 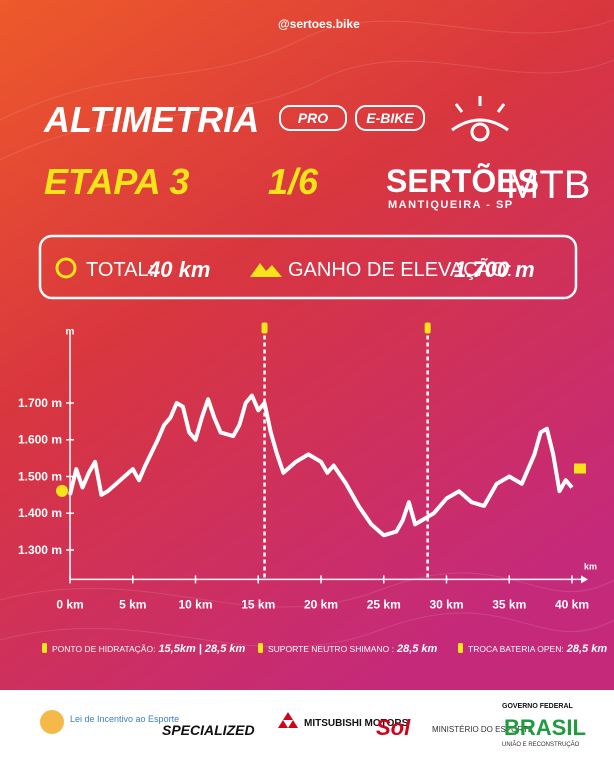 What do you see at coordinates (356, 723) in the screenshot?
I see `sponsor: MITSUBISHI MOTORS` at bounding box center [356, 723].